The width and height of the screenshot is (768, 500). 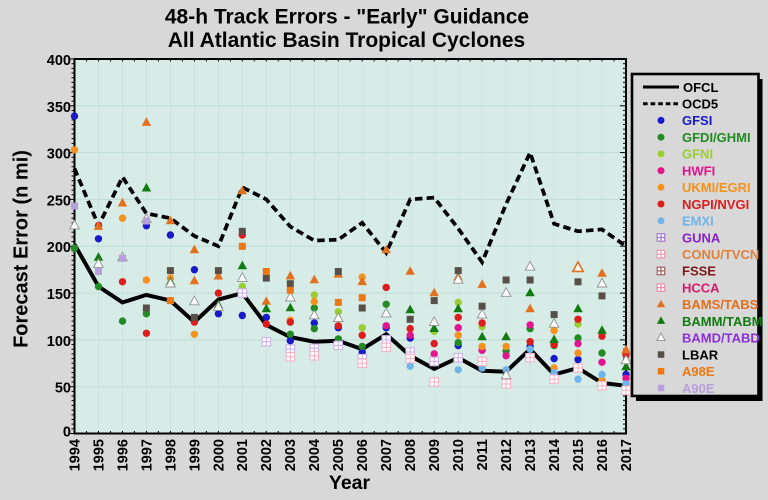 What do you see at coordinates (697, 154) in the screenshot?
I see `svg-text: GFNI` at bounding box center [697, 154].